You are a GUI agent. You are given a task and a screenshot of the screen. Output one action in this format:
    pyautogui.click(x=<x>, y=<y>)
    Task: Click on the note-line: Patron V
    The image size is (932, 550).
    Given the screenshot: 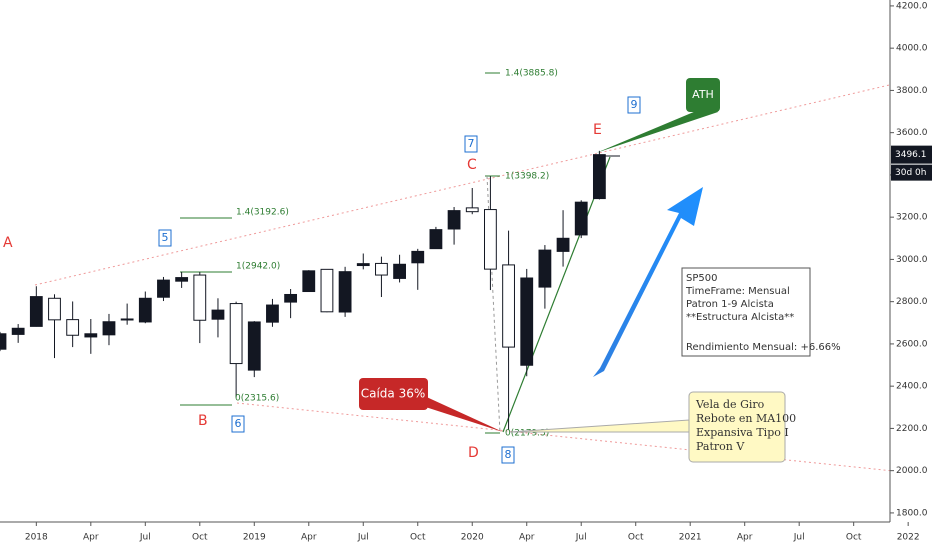 What is the action you would take?
    pyautogui.click(x=720, y=446)
    